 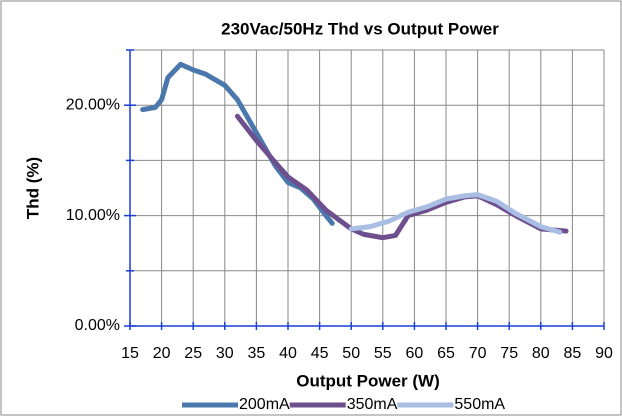 What do you see at coordinates (604, 353) in the screenshot?
I see `x-tick-label: 90` at bounding box center [604, 353].